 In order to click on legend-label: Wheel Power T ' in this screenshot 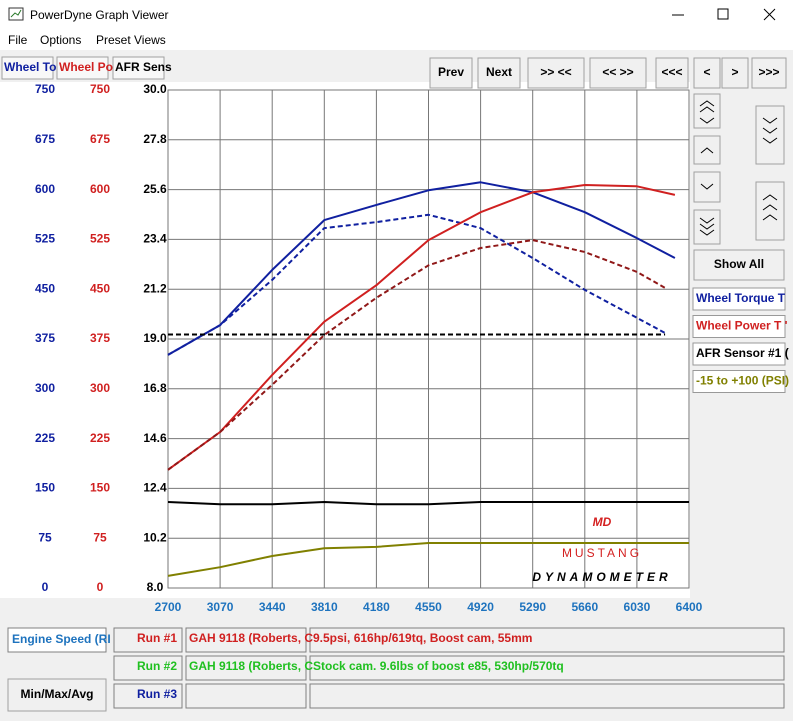, I will do `click(742, 326)`.